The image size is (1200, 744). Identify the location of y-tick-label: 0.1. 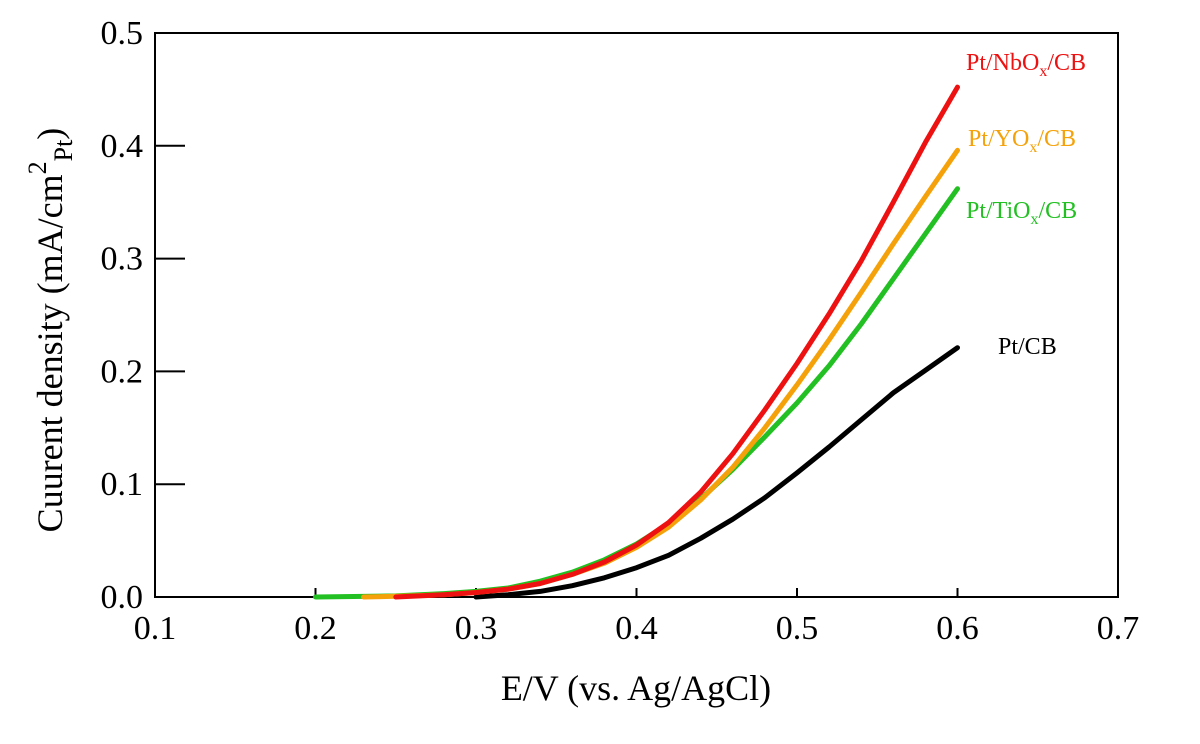
(122, 484).